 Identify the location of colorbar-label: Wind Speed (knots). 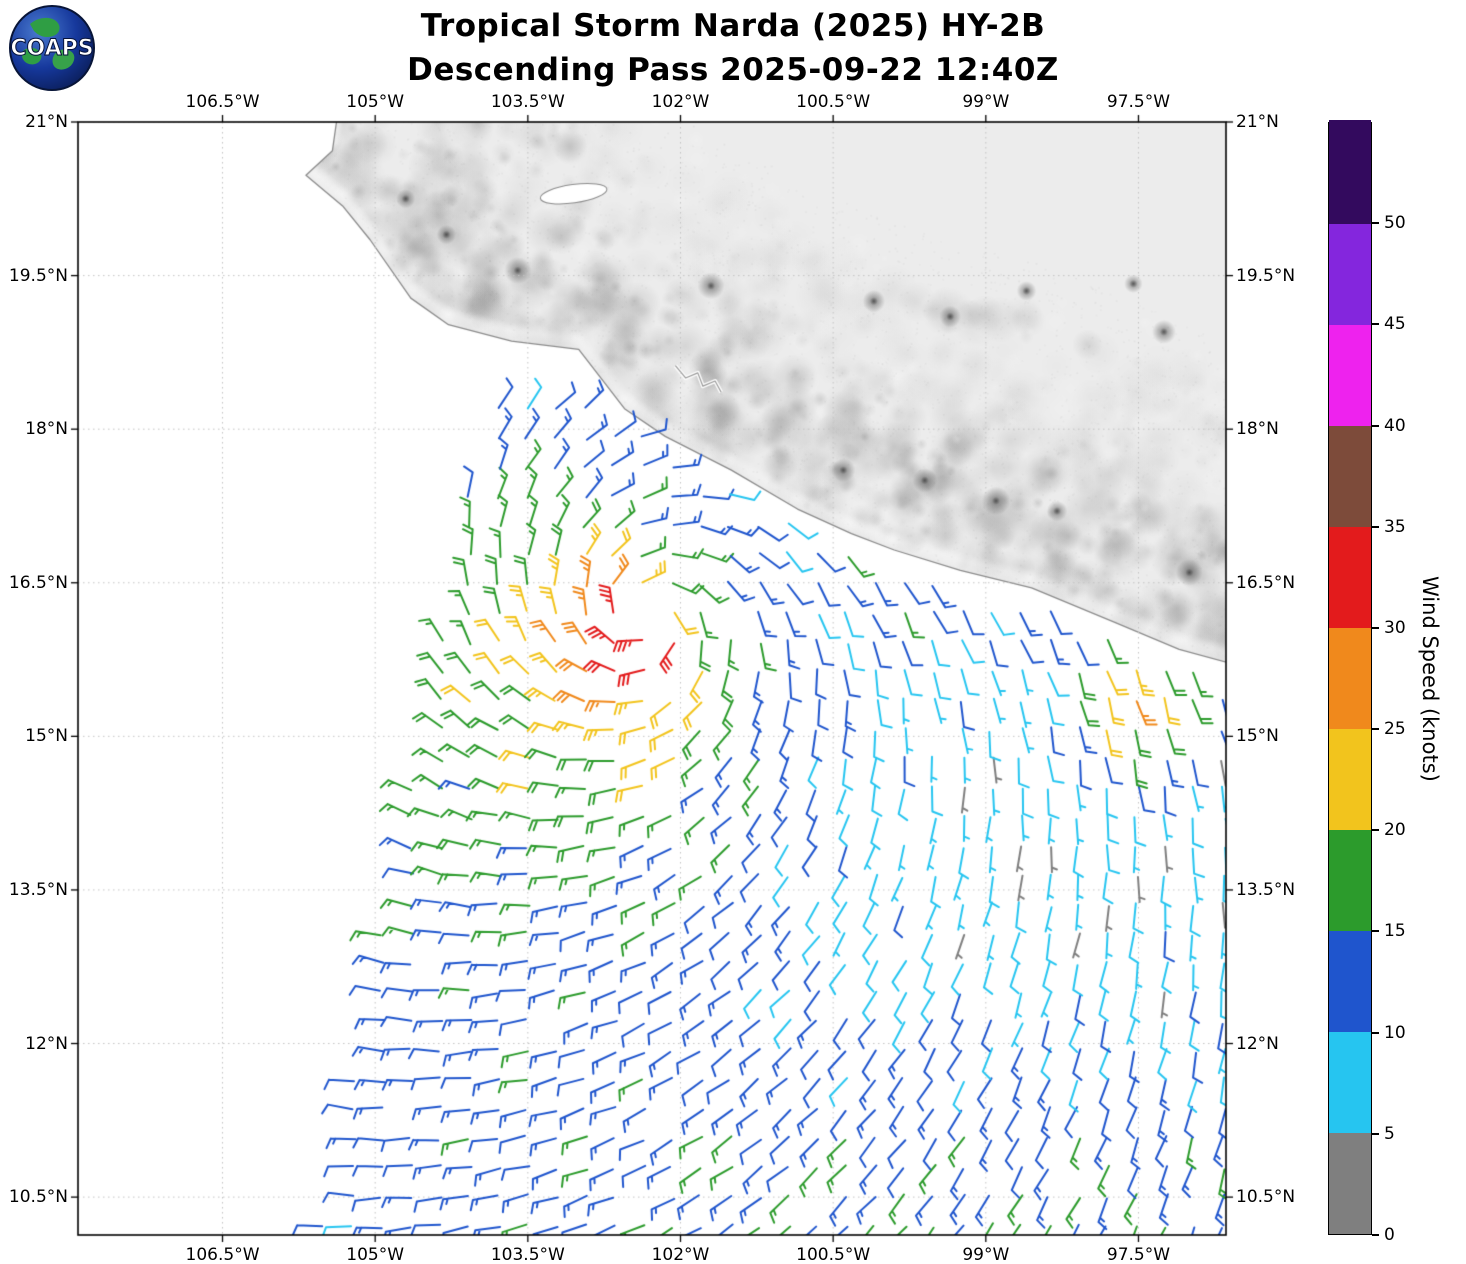
(1430, 678).